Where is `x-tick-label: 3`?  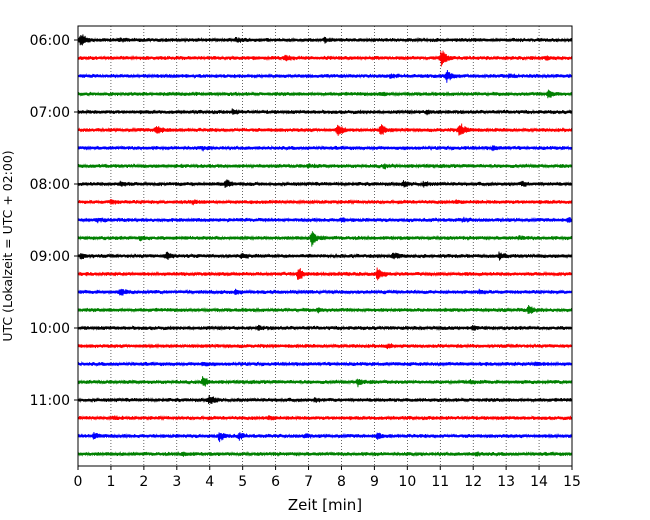 x-tick-label: 3 is located at coordinates (176, 482).